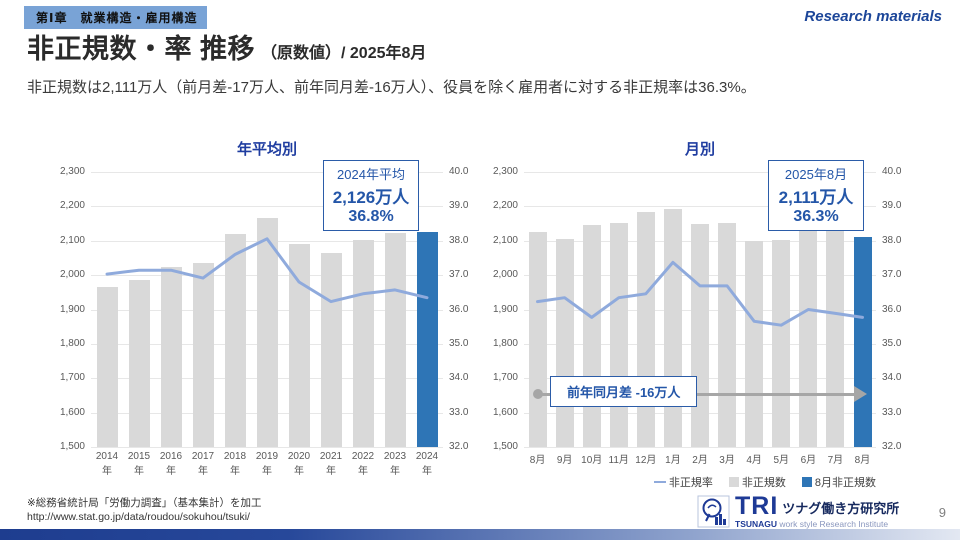 The height and width of the screenshot is (540, 960). Describe the element at coordinates (845, 483) in the screenshot. I see `legend-highlight-label: 8月非正規数` at that location.